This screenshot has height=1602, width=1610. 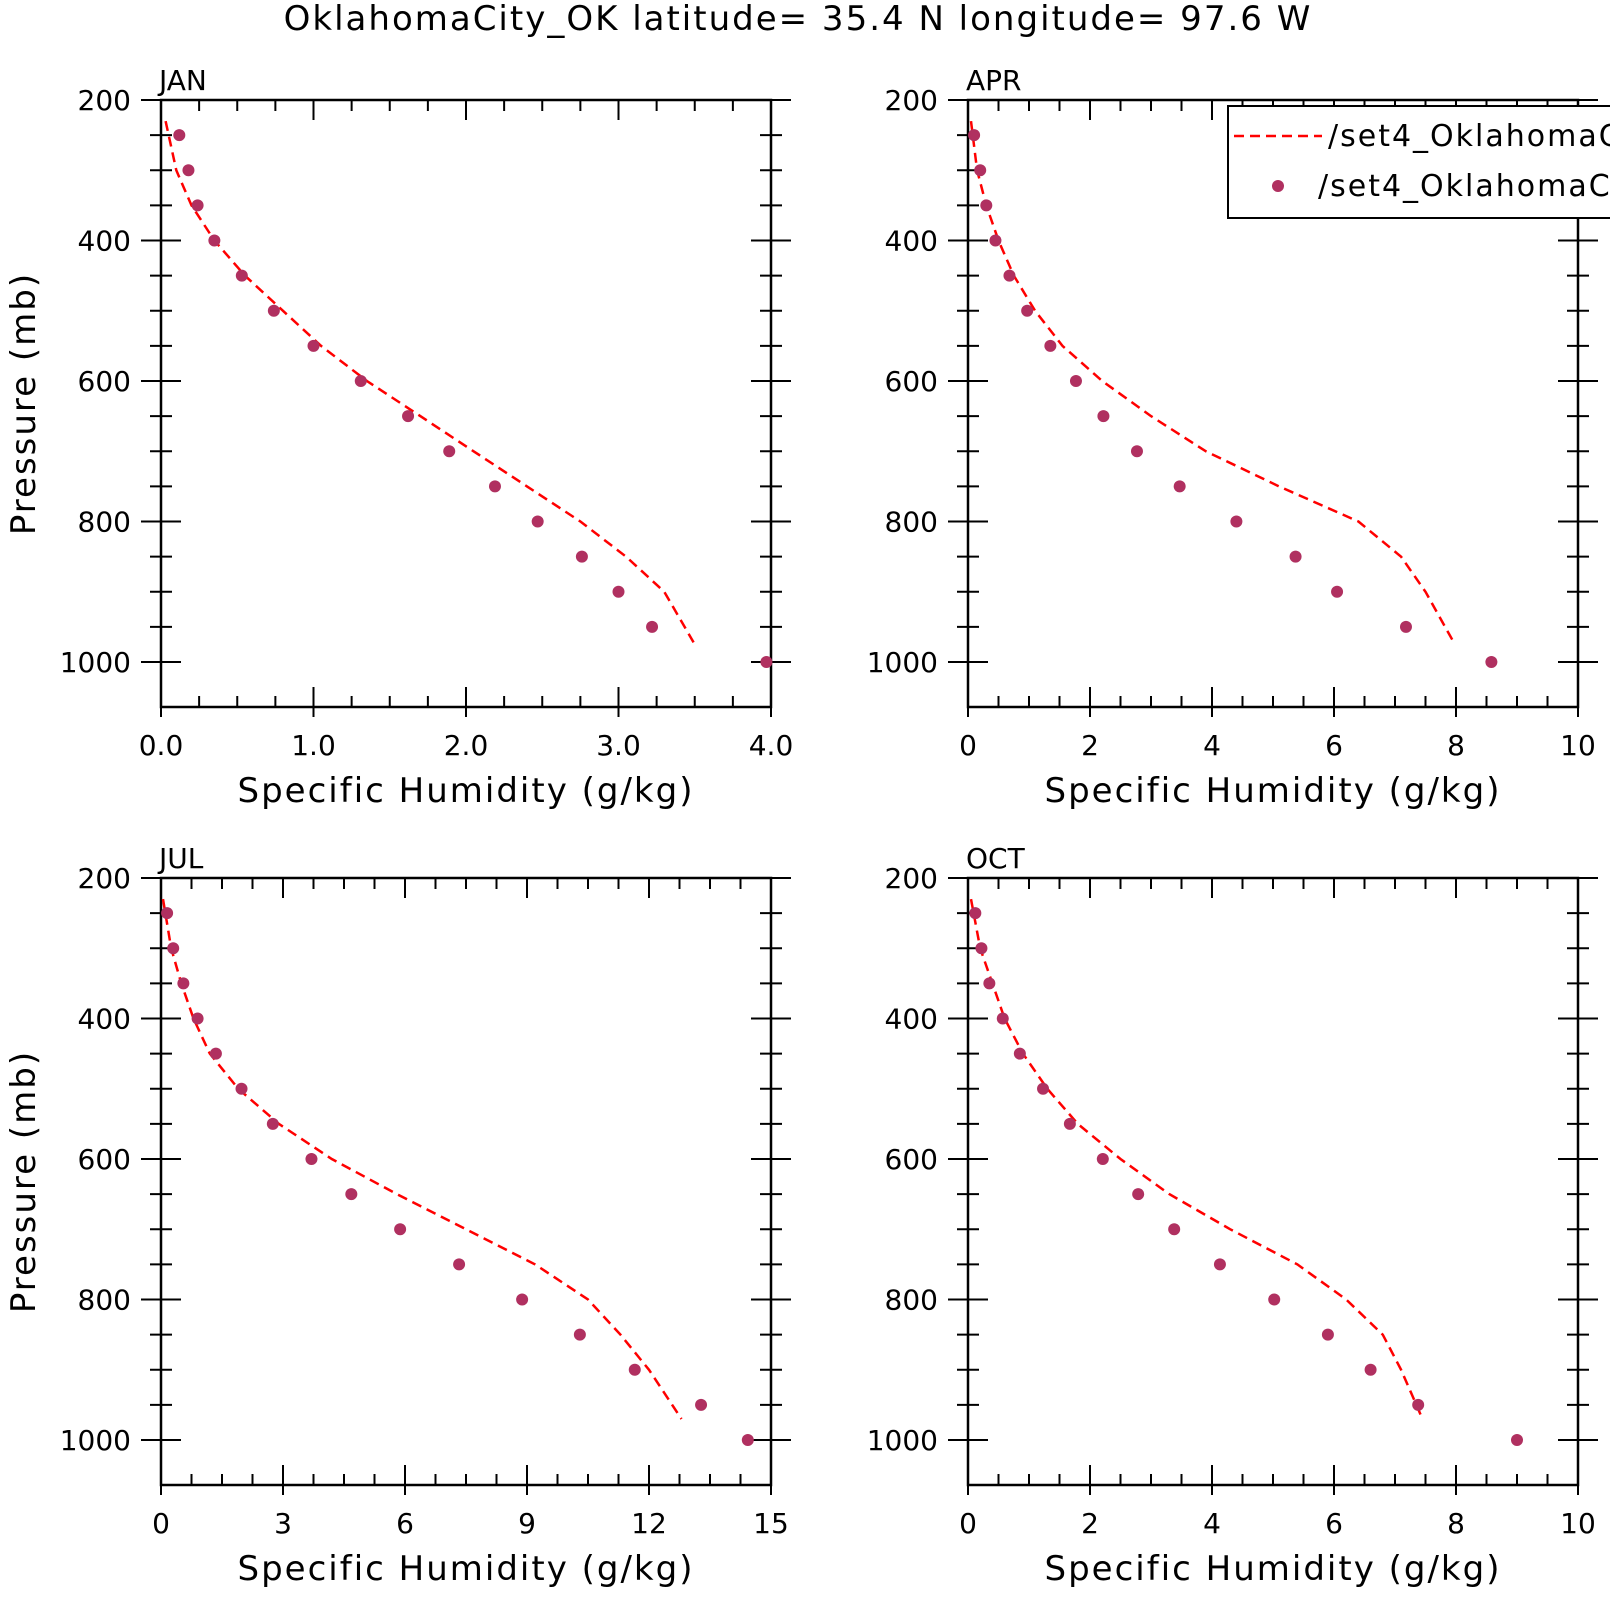 What do you see at coordinates (405, 1523) in the screenshot?
I see `x-tick-label: 6` at bounding box center [405, 1523].